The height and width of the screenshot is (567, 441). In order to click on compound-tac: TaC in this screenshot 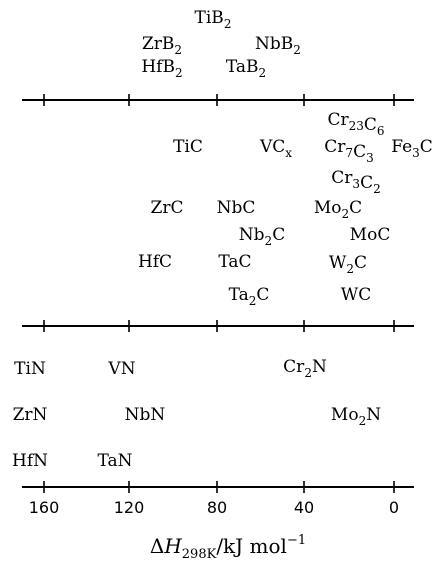, I will do `click(234, 262)`.